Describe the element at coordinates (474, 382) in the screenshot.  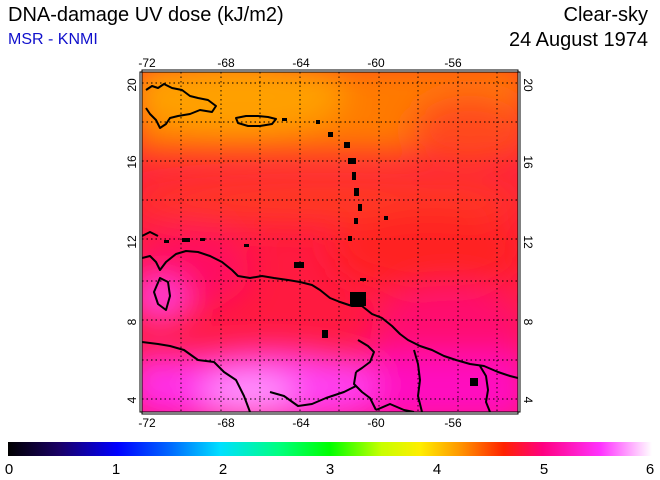
I see `guiana-island` at that location.